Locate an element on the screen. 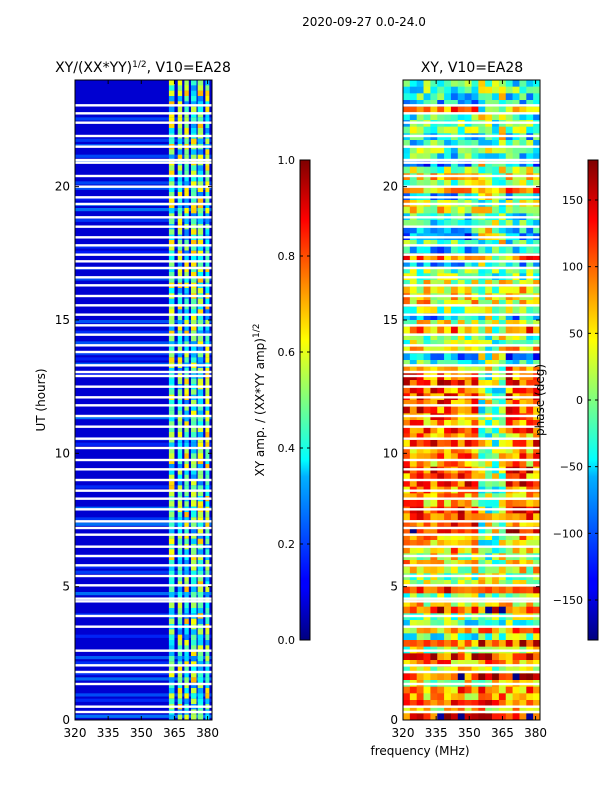 The width and height of the screenshot is (600, 800). amp-colorbar-ticks: 0.00.20.40.60.81.0 is located at coordinates (294, 400).